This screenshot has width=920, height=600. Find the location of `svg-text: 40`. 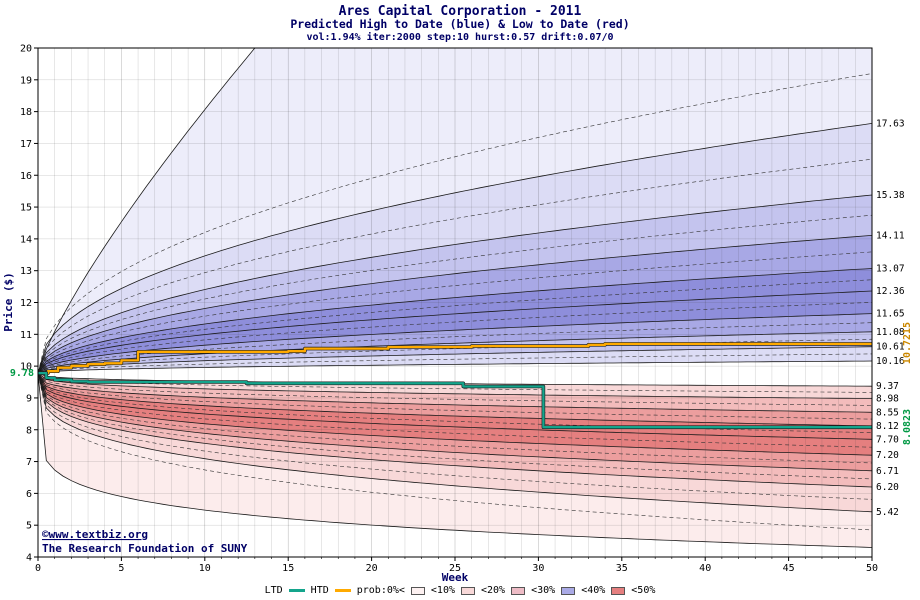

svg-text: 40 is located at coordinates (705, 568).